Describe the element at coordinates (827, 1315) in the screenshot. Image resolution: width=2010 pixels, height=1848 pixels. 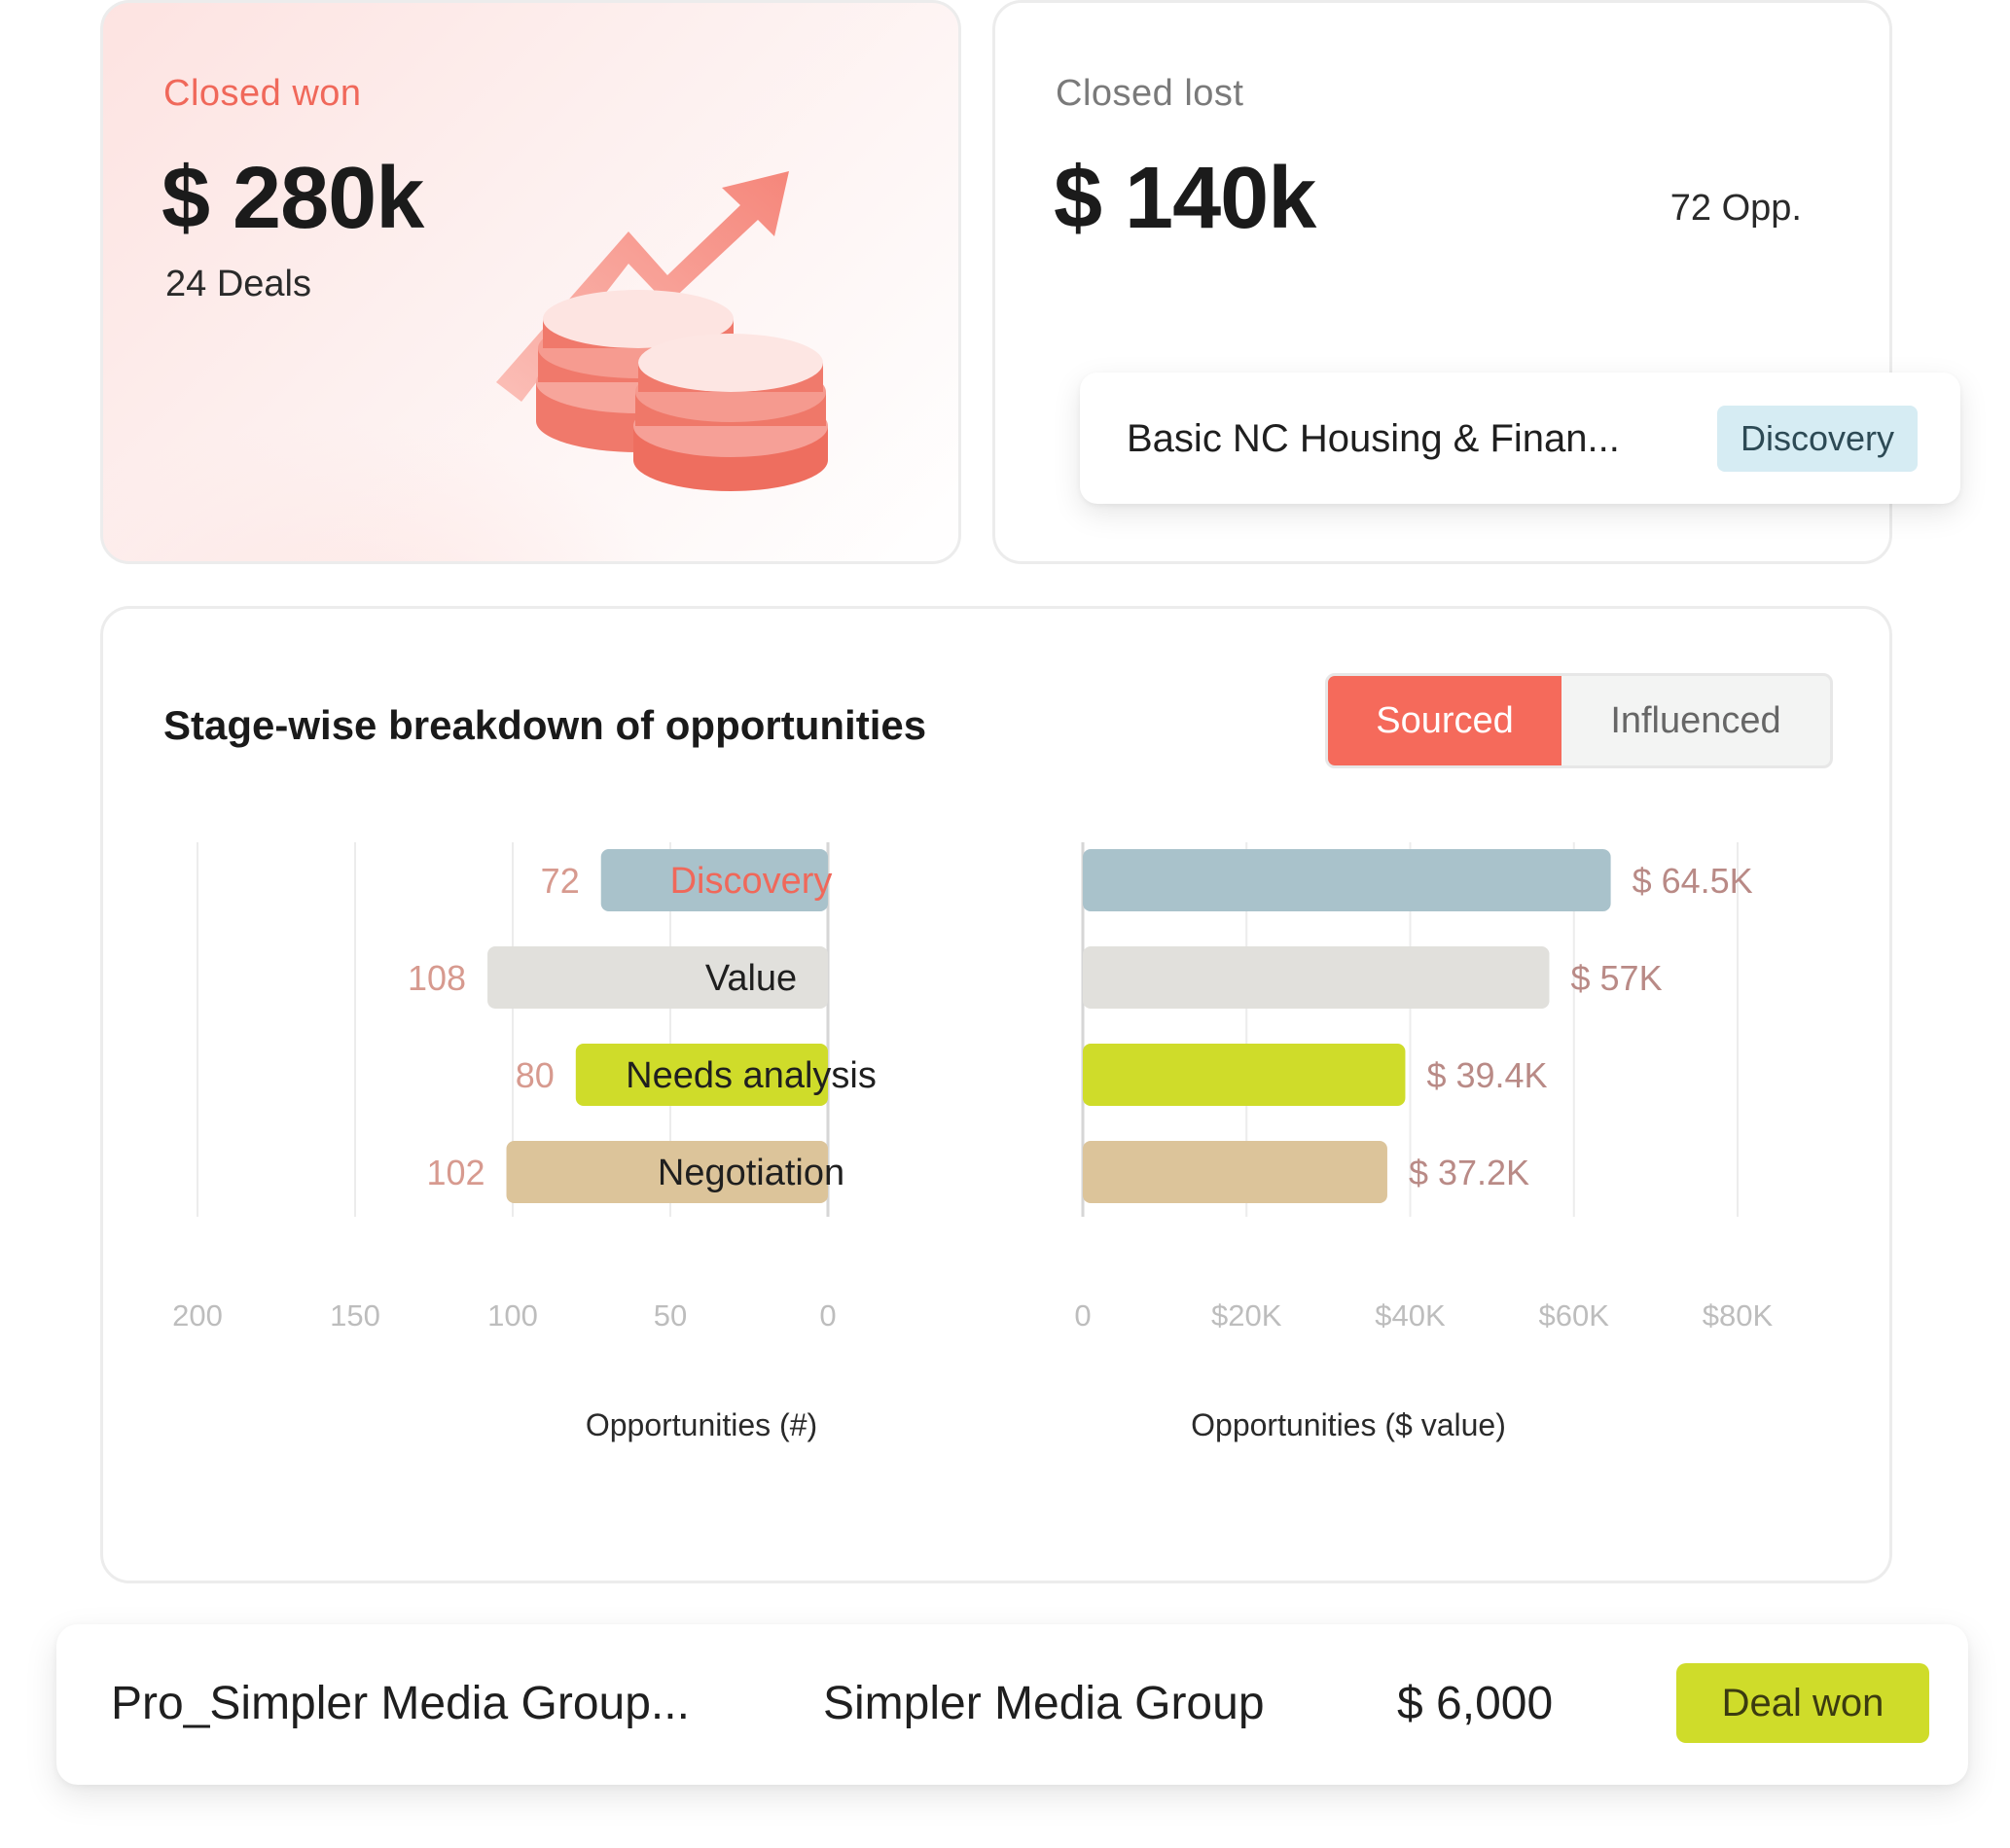
I see `x-tick-left: 0` at that location.